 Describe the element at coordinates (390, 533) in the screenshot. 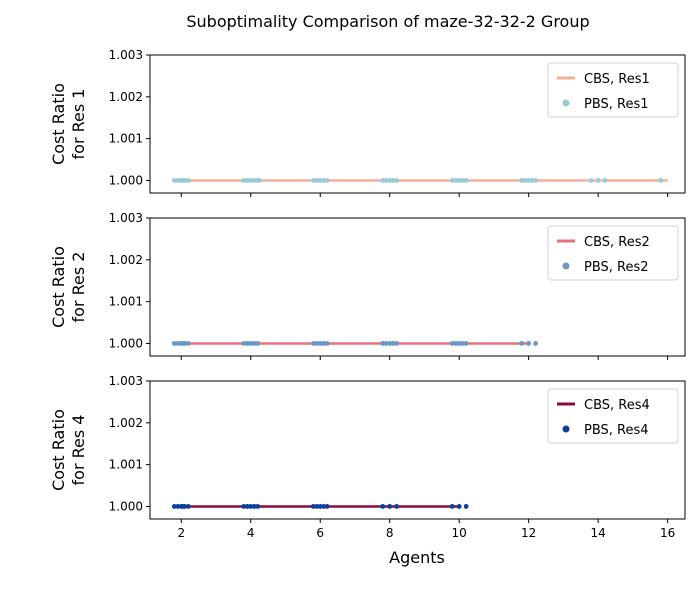

I see `x-tick-label: 8` at that location.